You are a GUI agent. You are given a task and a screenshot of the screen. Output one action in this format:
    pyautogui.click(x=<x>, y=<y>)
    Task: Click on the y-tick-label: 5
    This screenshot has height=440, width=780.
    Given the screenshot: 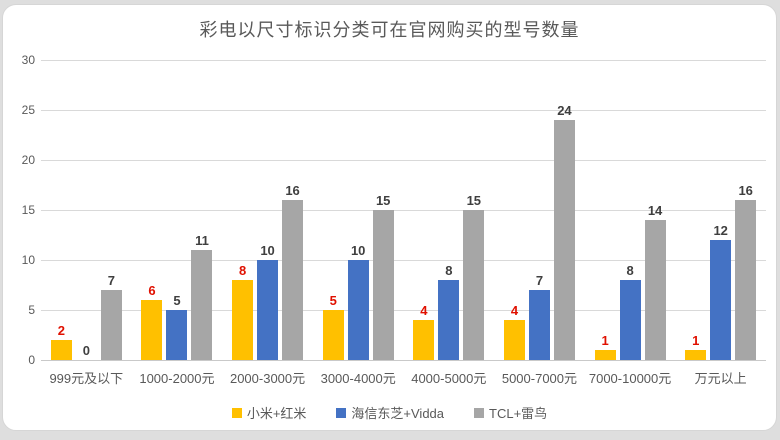 What is the action you would take?
    pyautogui.click(x=31, y=310)
    